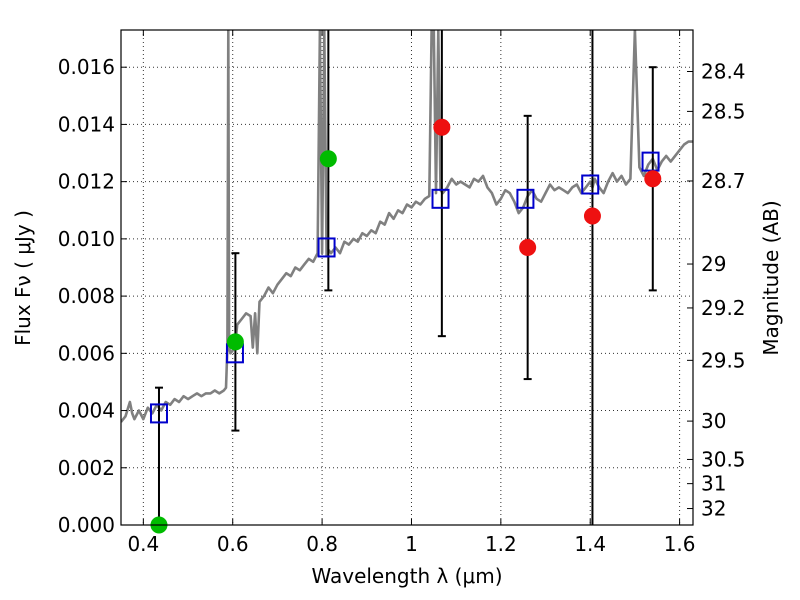  Describe the element at coordinates (723, 111) in the screenshot. I see `right-tick-label: 28.5` at that location.